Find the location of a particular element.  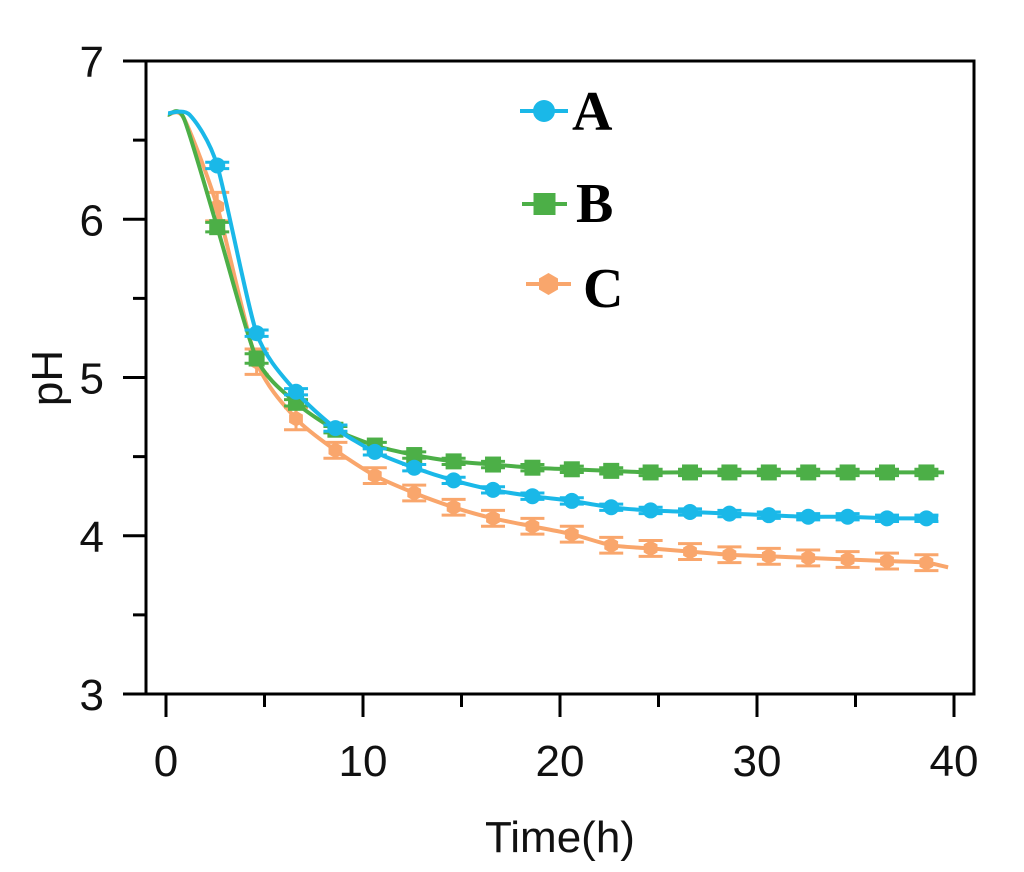

legend-marker-shape-c is located at coordinates (548, 284).